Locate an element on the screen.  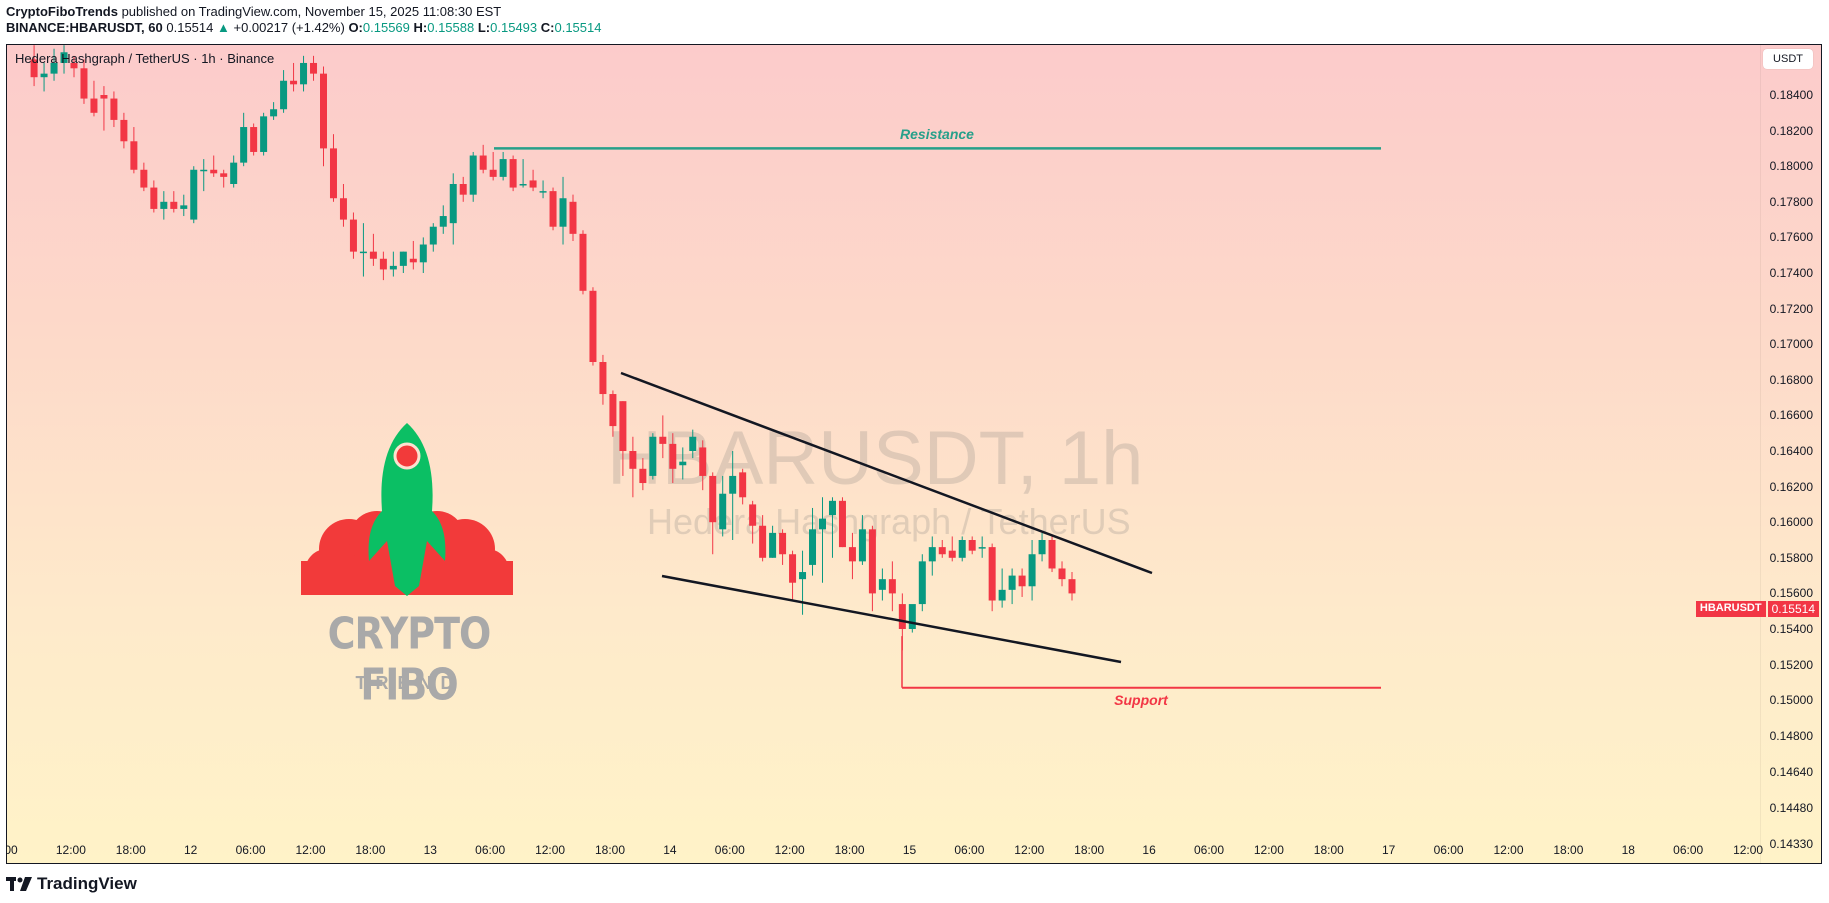
price-tick: 0.16000 is located at coordinates (1791, 522).